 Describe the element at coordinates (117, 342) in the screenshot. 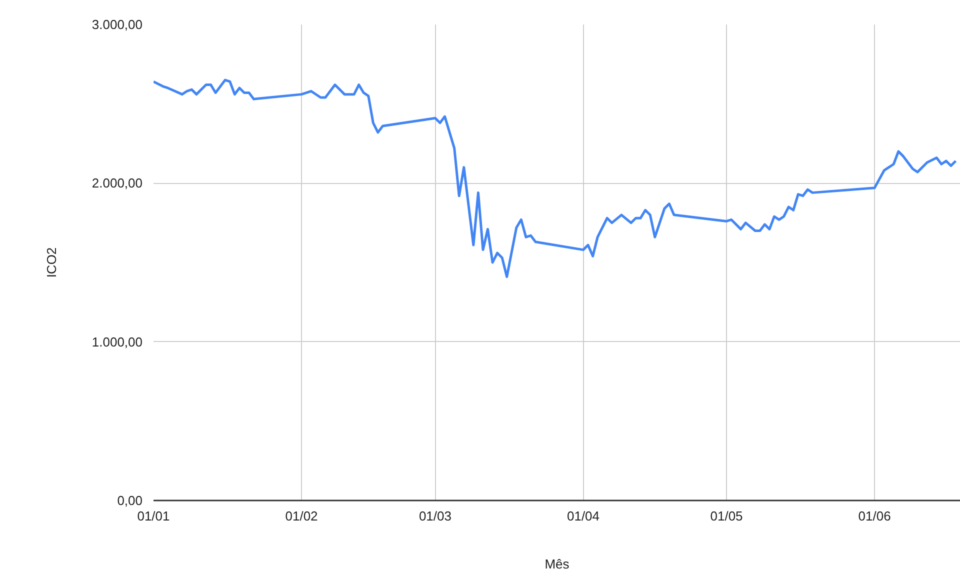

I see `y-tick-label: 1.000,00` at that location.